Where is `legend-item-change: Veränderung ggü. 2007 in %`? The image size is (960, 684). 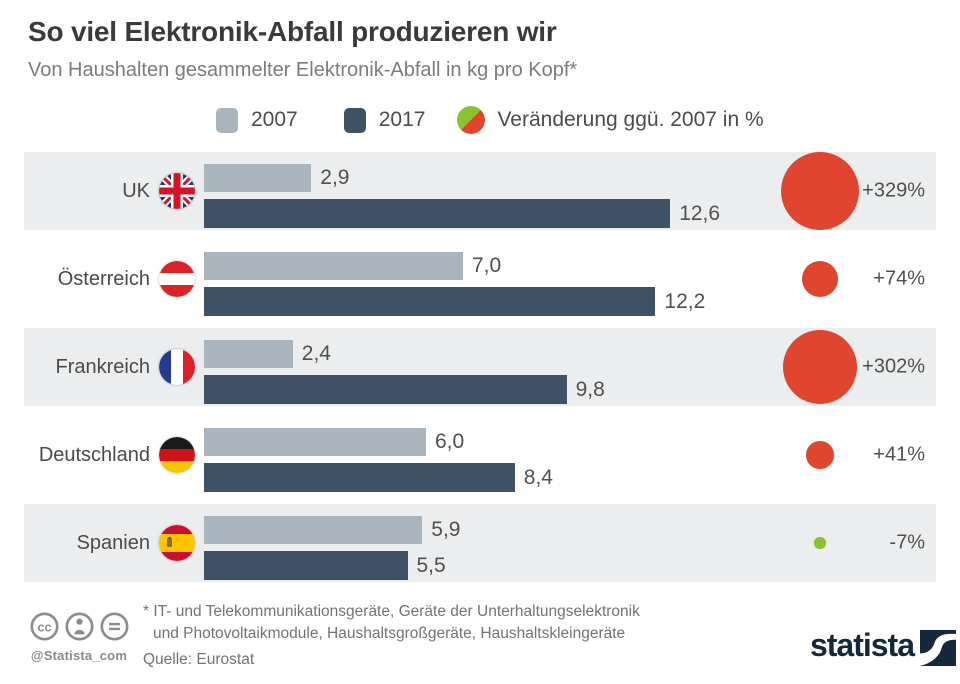
legend-item-change: Veränderung ggü. 2007 in % is located at coordinates (610, 120).